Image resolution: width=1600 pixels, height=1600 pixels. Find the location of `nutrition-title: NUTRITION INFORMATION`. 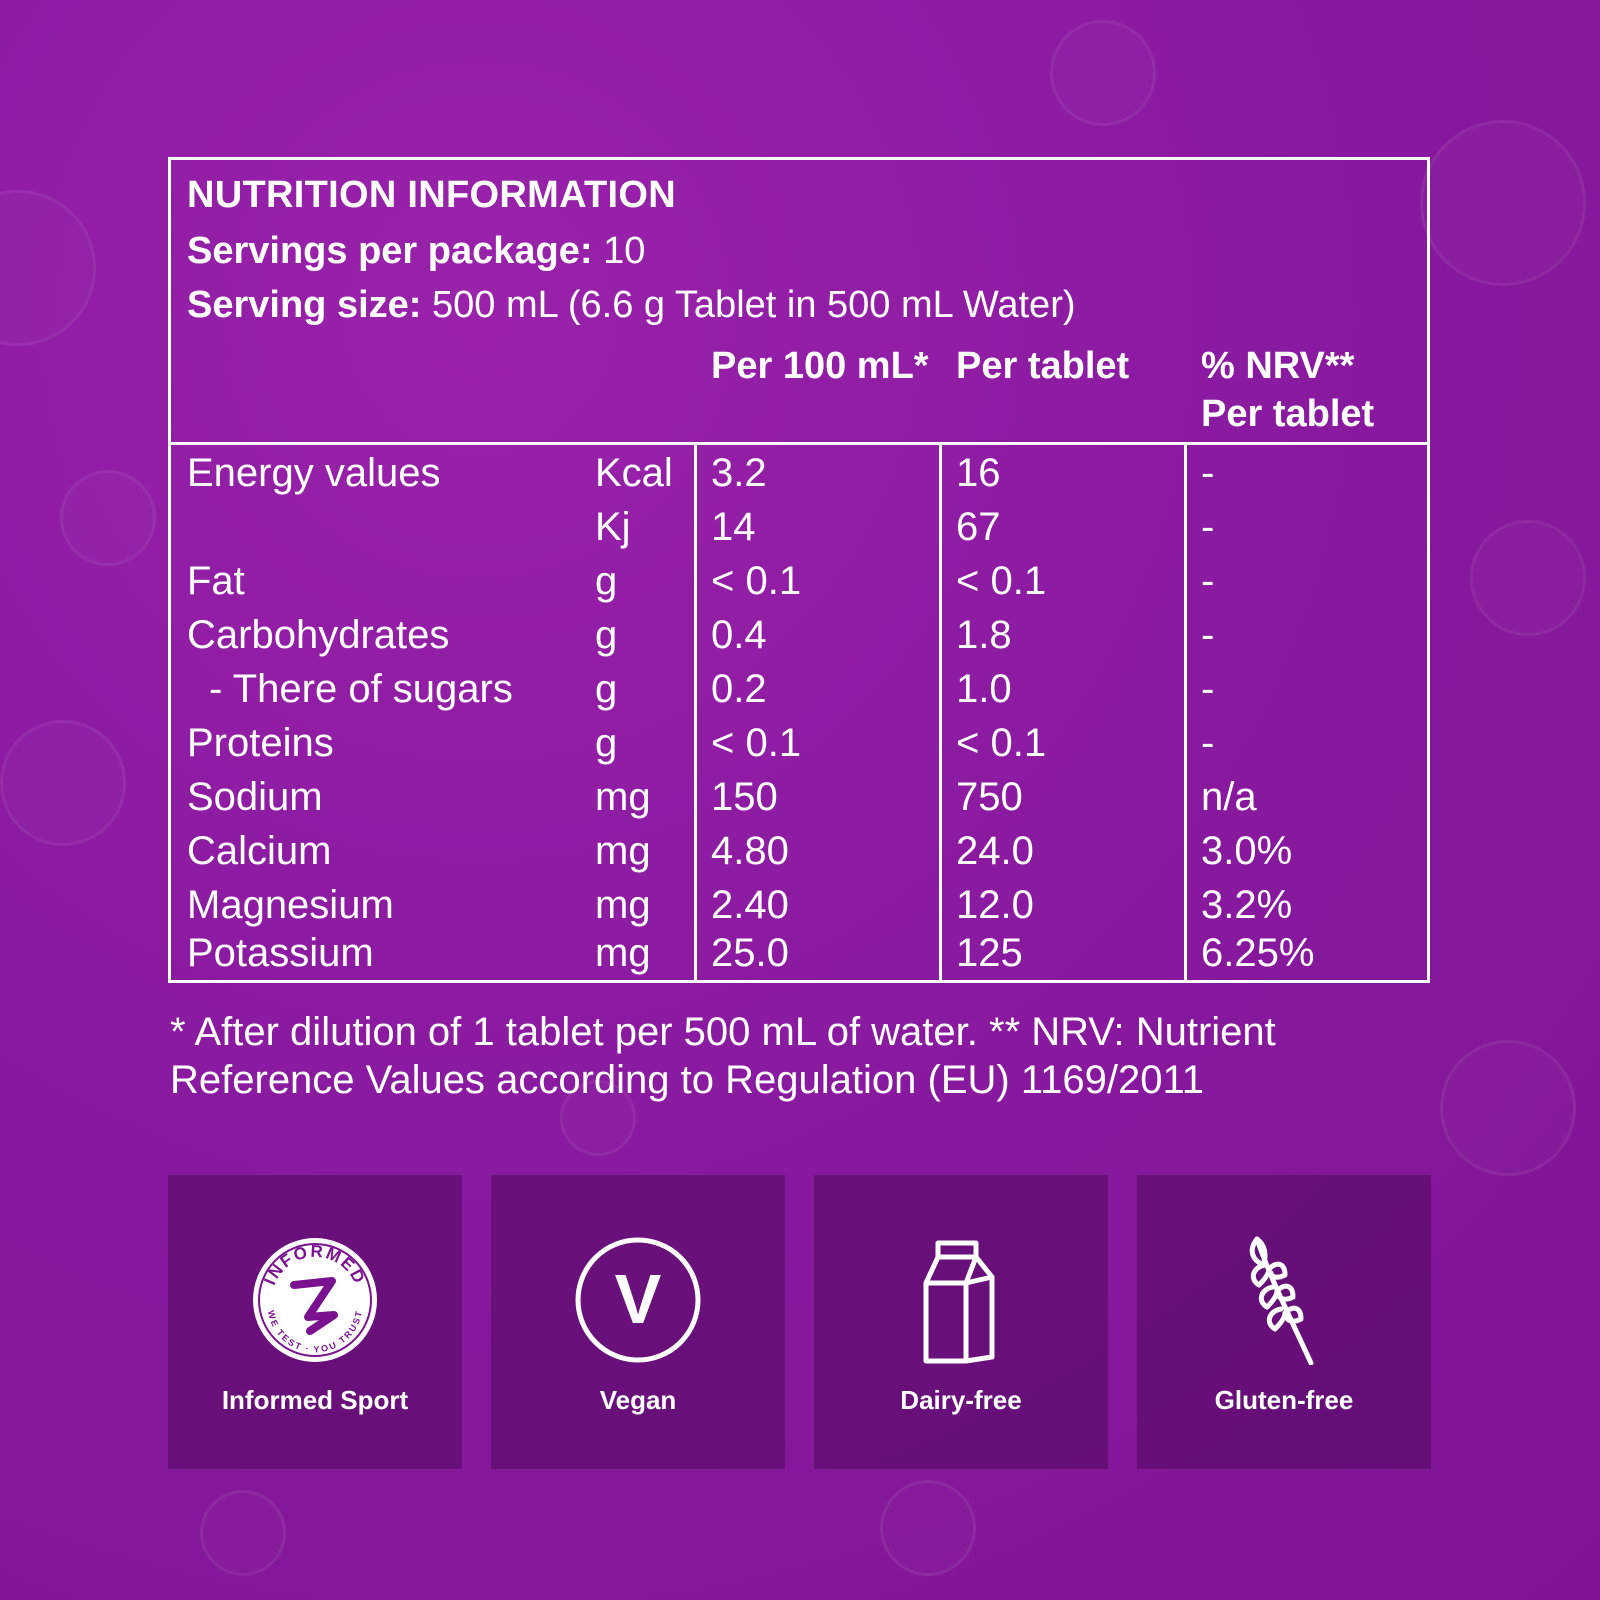

nutrition-title: NUTRITION INFORMATION is located at coordinates (431, 195).